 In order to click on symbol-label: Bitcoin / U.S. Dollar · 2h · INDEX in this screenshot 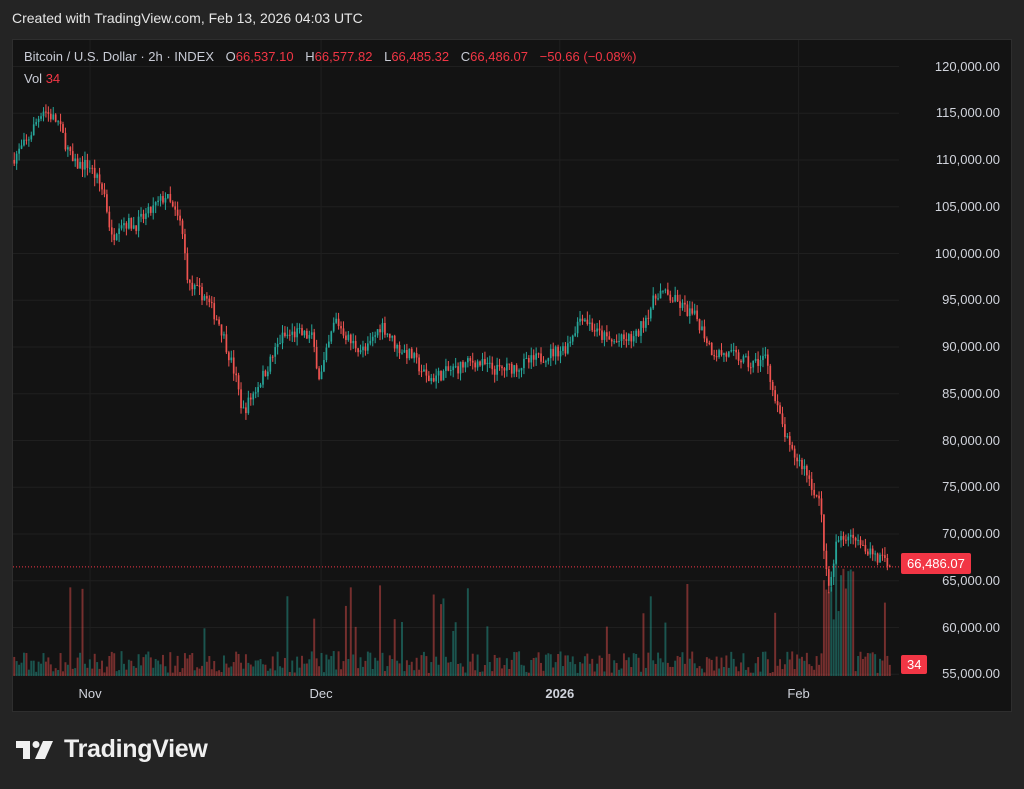, I will do `click(119, 56)`.